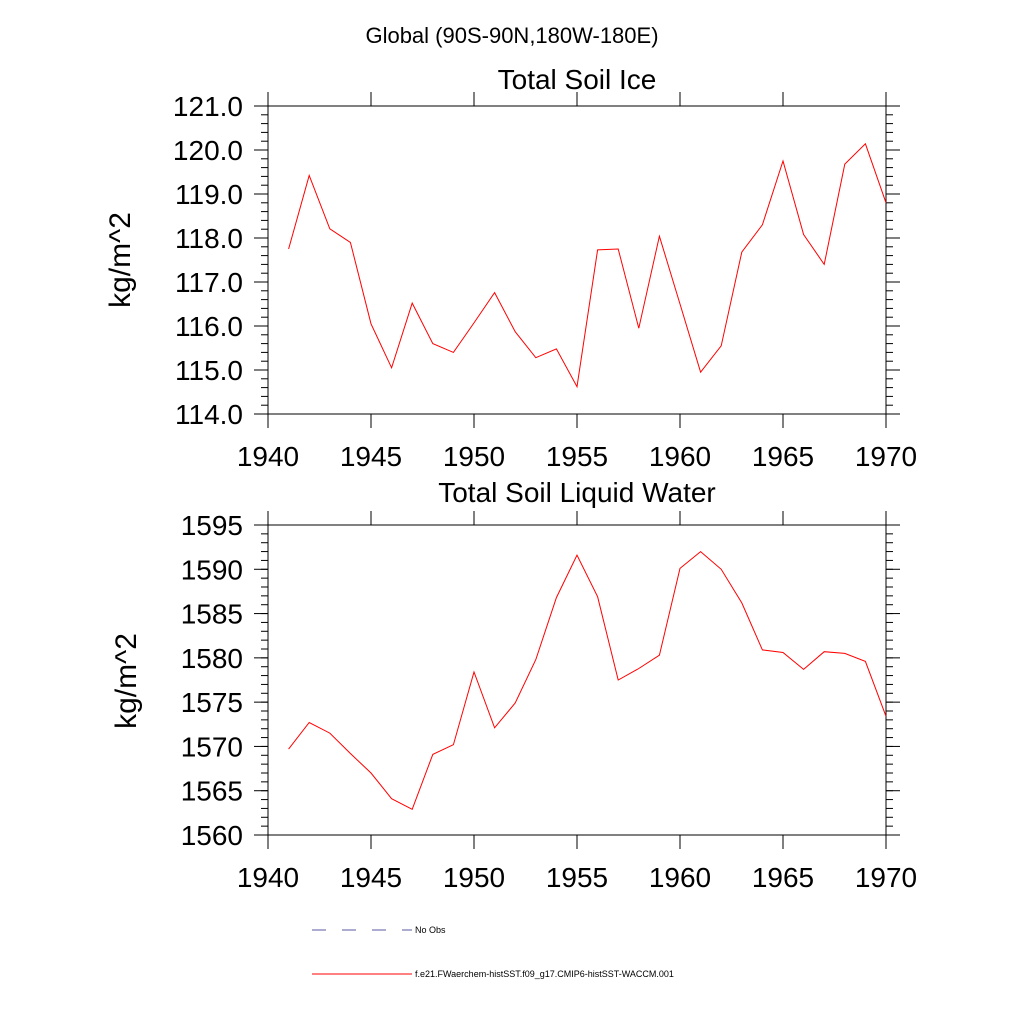 The width and height of the screenshot is (1024, 1024). What do you see at coordinates (208, 106) in the screenshot?
I see `y-tick-label: 121.0` at bounding box center [208, 106].